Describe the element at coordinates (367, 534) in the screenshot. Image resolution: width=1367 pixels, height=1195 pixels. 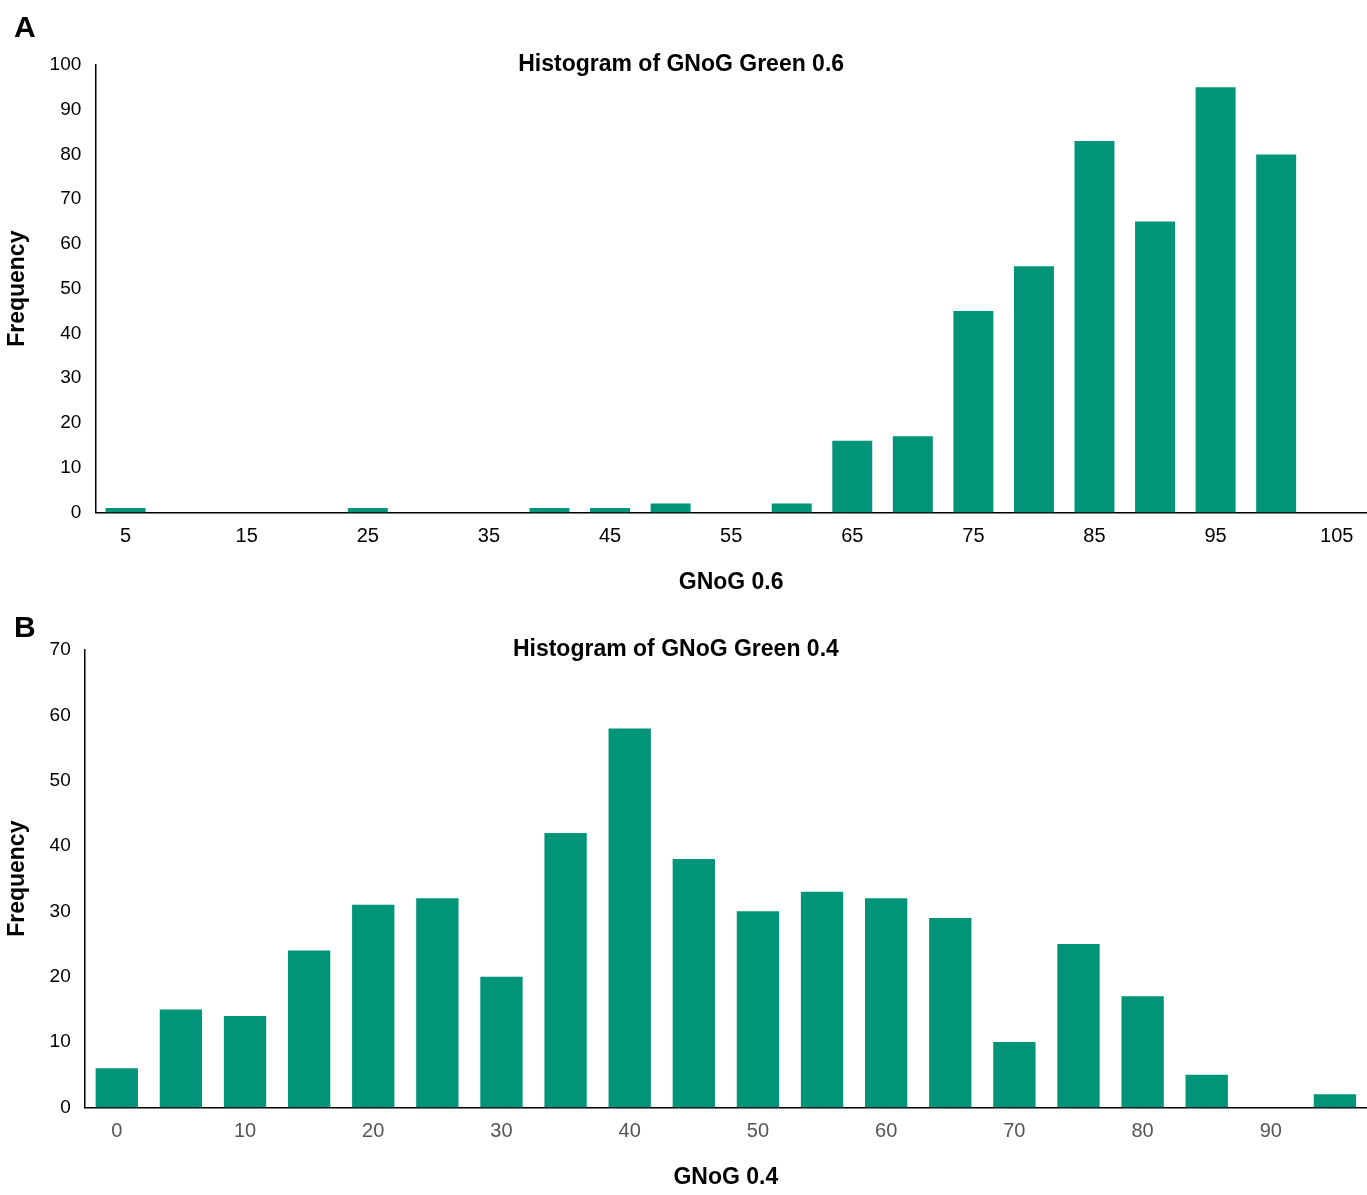
I see `x-tick-label: 25` at that location.